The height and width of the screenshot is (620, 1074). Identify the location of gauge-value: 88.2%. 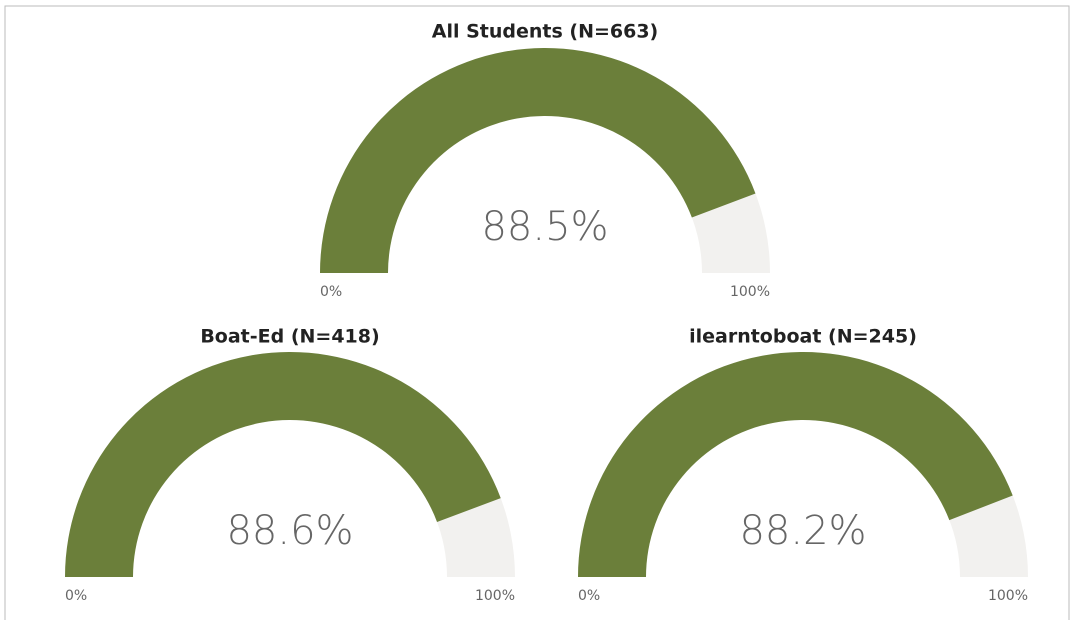
(802, 531).